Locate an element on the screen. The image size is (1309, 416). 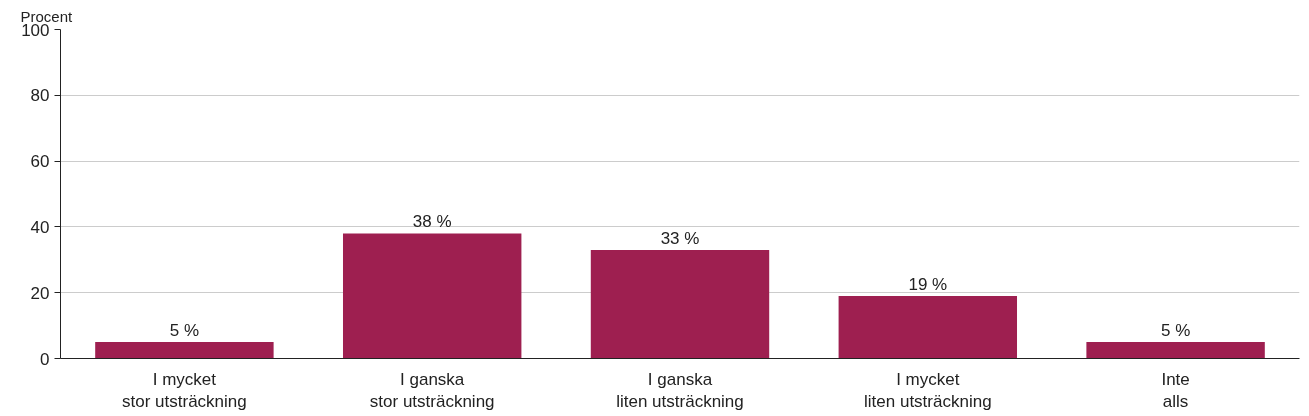
x-tick-label: I ganska stor utsträckning is located at coordinates (432, 390).